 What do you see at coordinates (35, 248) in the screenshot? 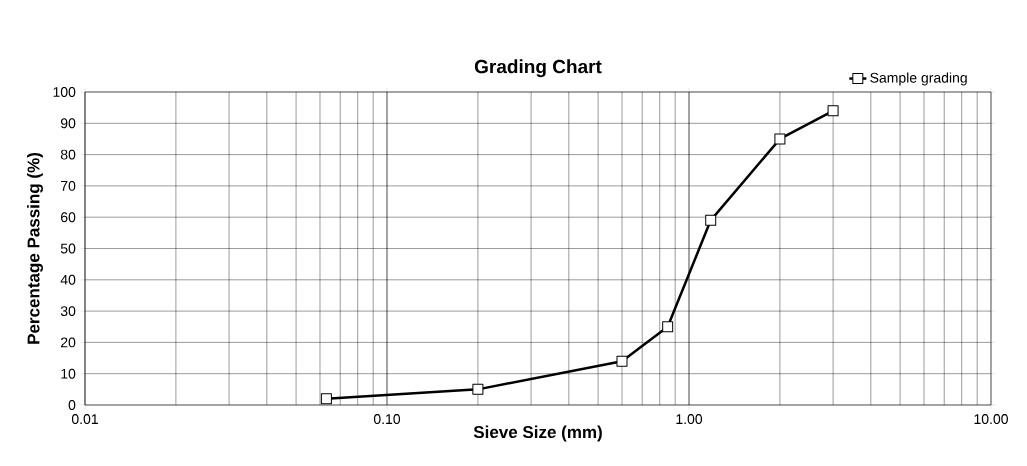
I see `y-axis-title: Percentage Passing (%)` at bounding box center [35, 248].